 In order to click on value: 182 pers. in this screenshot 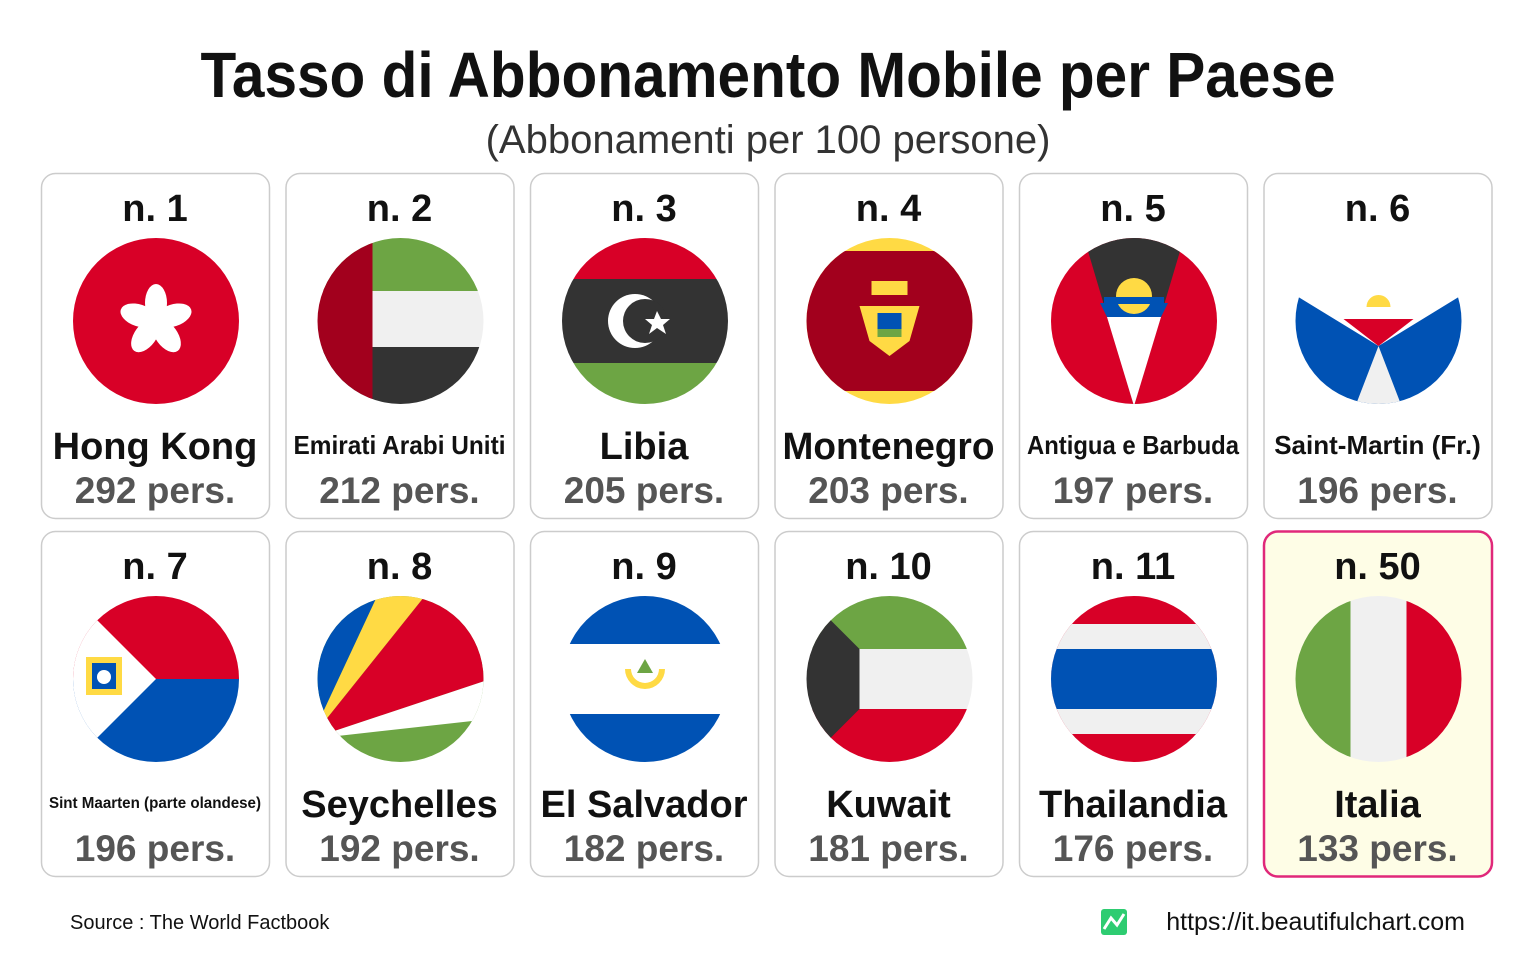, I will do `click(644, 848)`.